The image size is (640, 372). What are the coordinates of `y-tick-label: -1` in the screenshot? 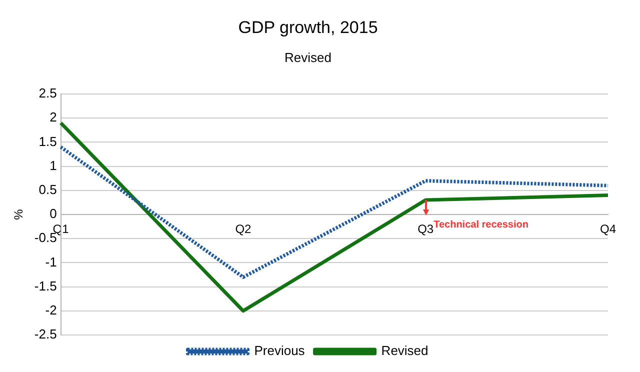 It's located at (51, 262).